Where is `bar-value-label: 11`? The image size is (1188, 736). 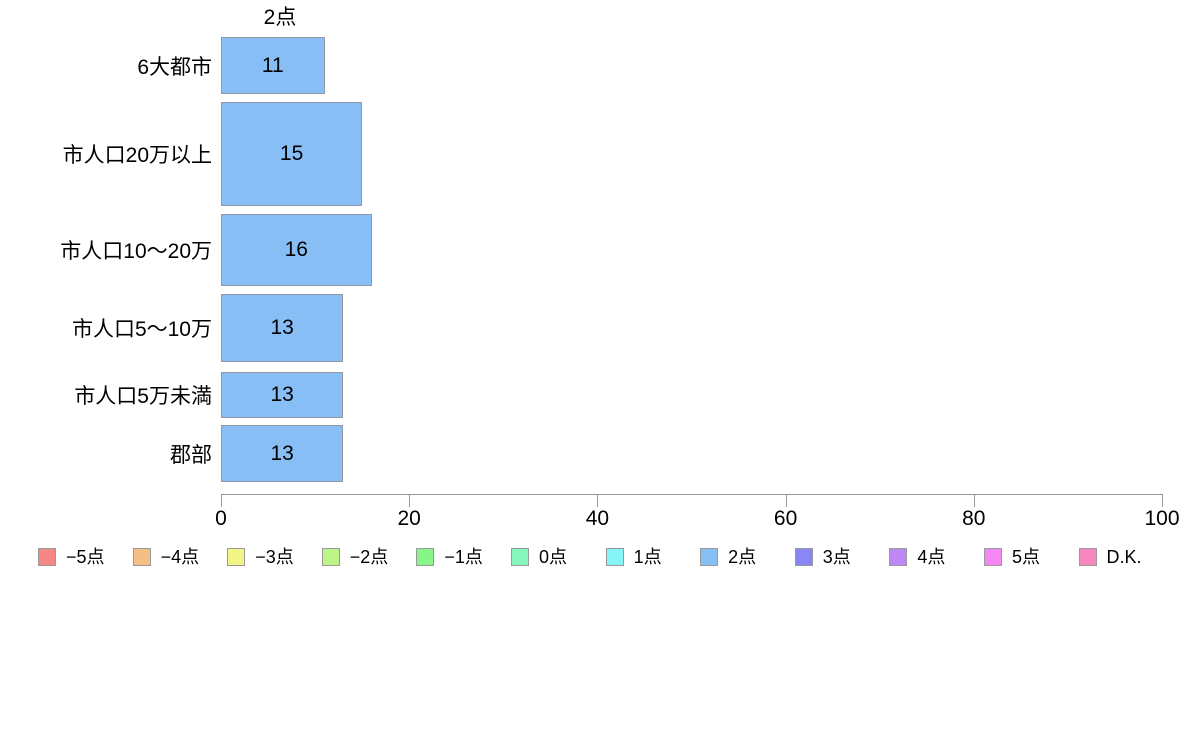 bar-value-label: 11 is located at coordinates (272, 65).